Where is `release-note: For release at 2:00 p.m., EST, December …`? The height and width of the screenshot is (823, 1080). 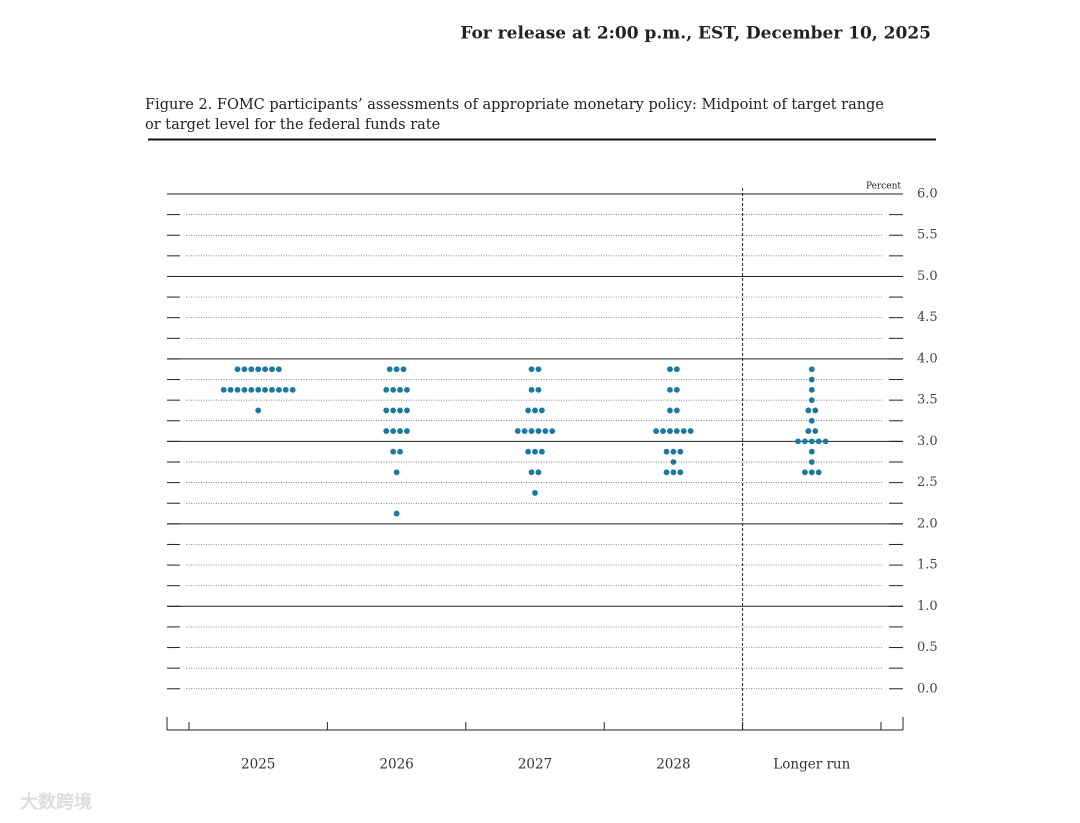
release-note: For release at 2:00 p.m., EST, December … is located at coordinates (695, 34).